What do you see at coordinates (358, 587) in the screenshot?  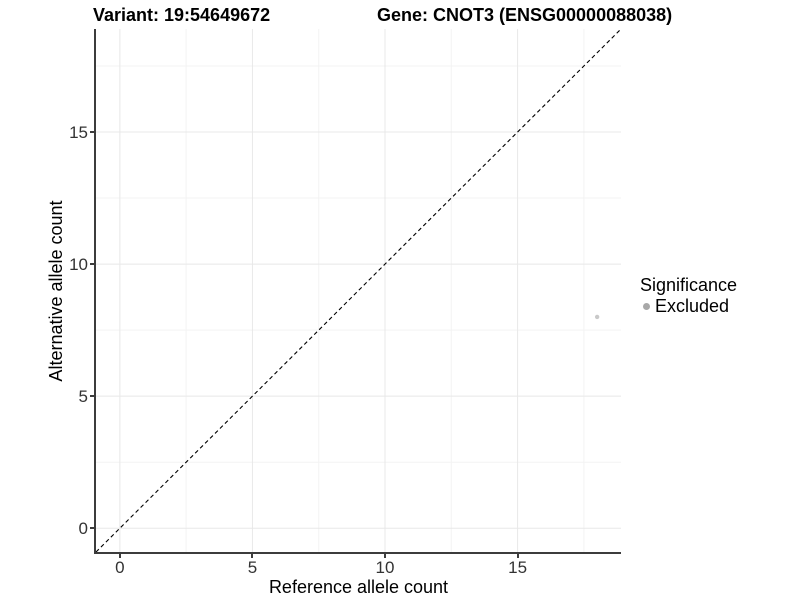 I see `x-axis-title: Reference allele count` at bounding box center [358, 587].